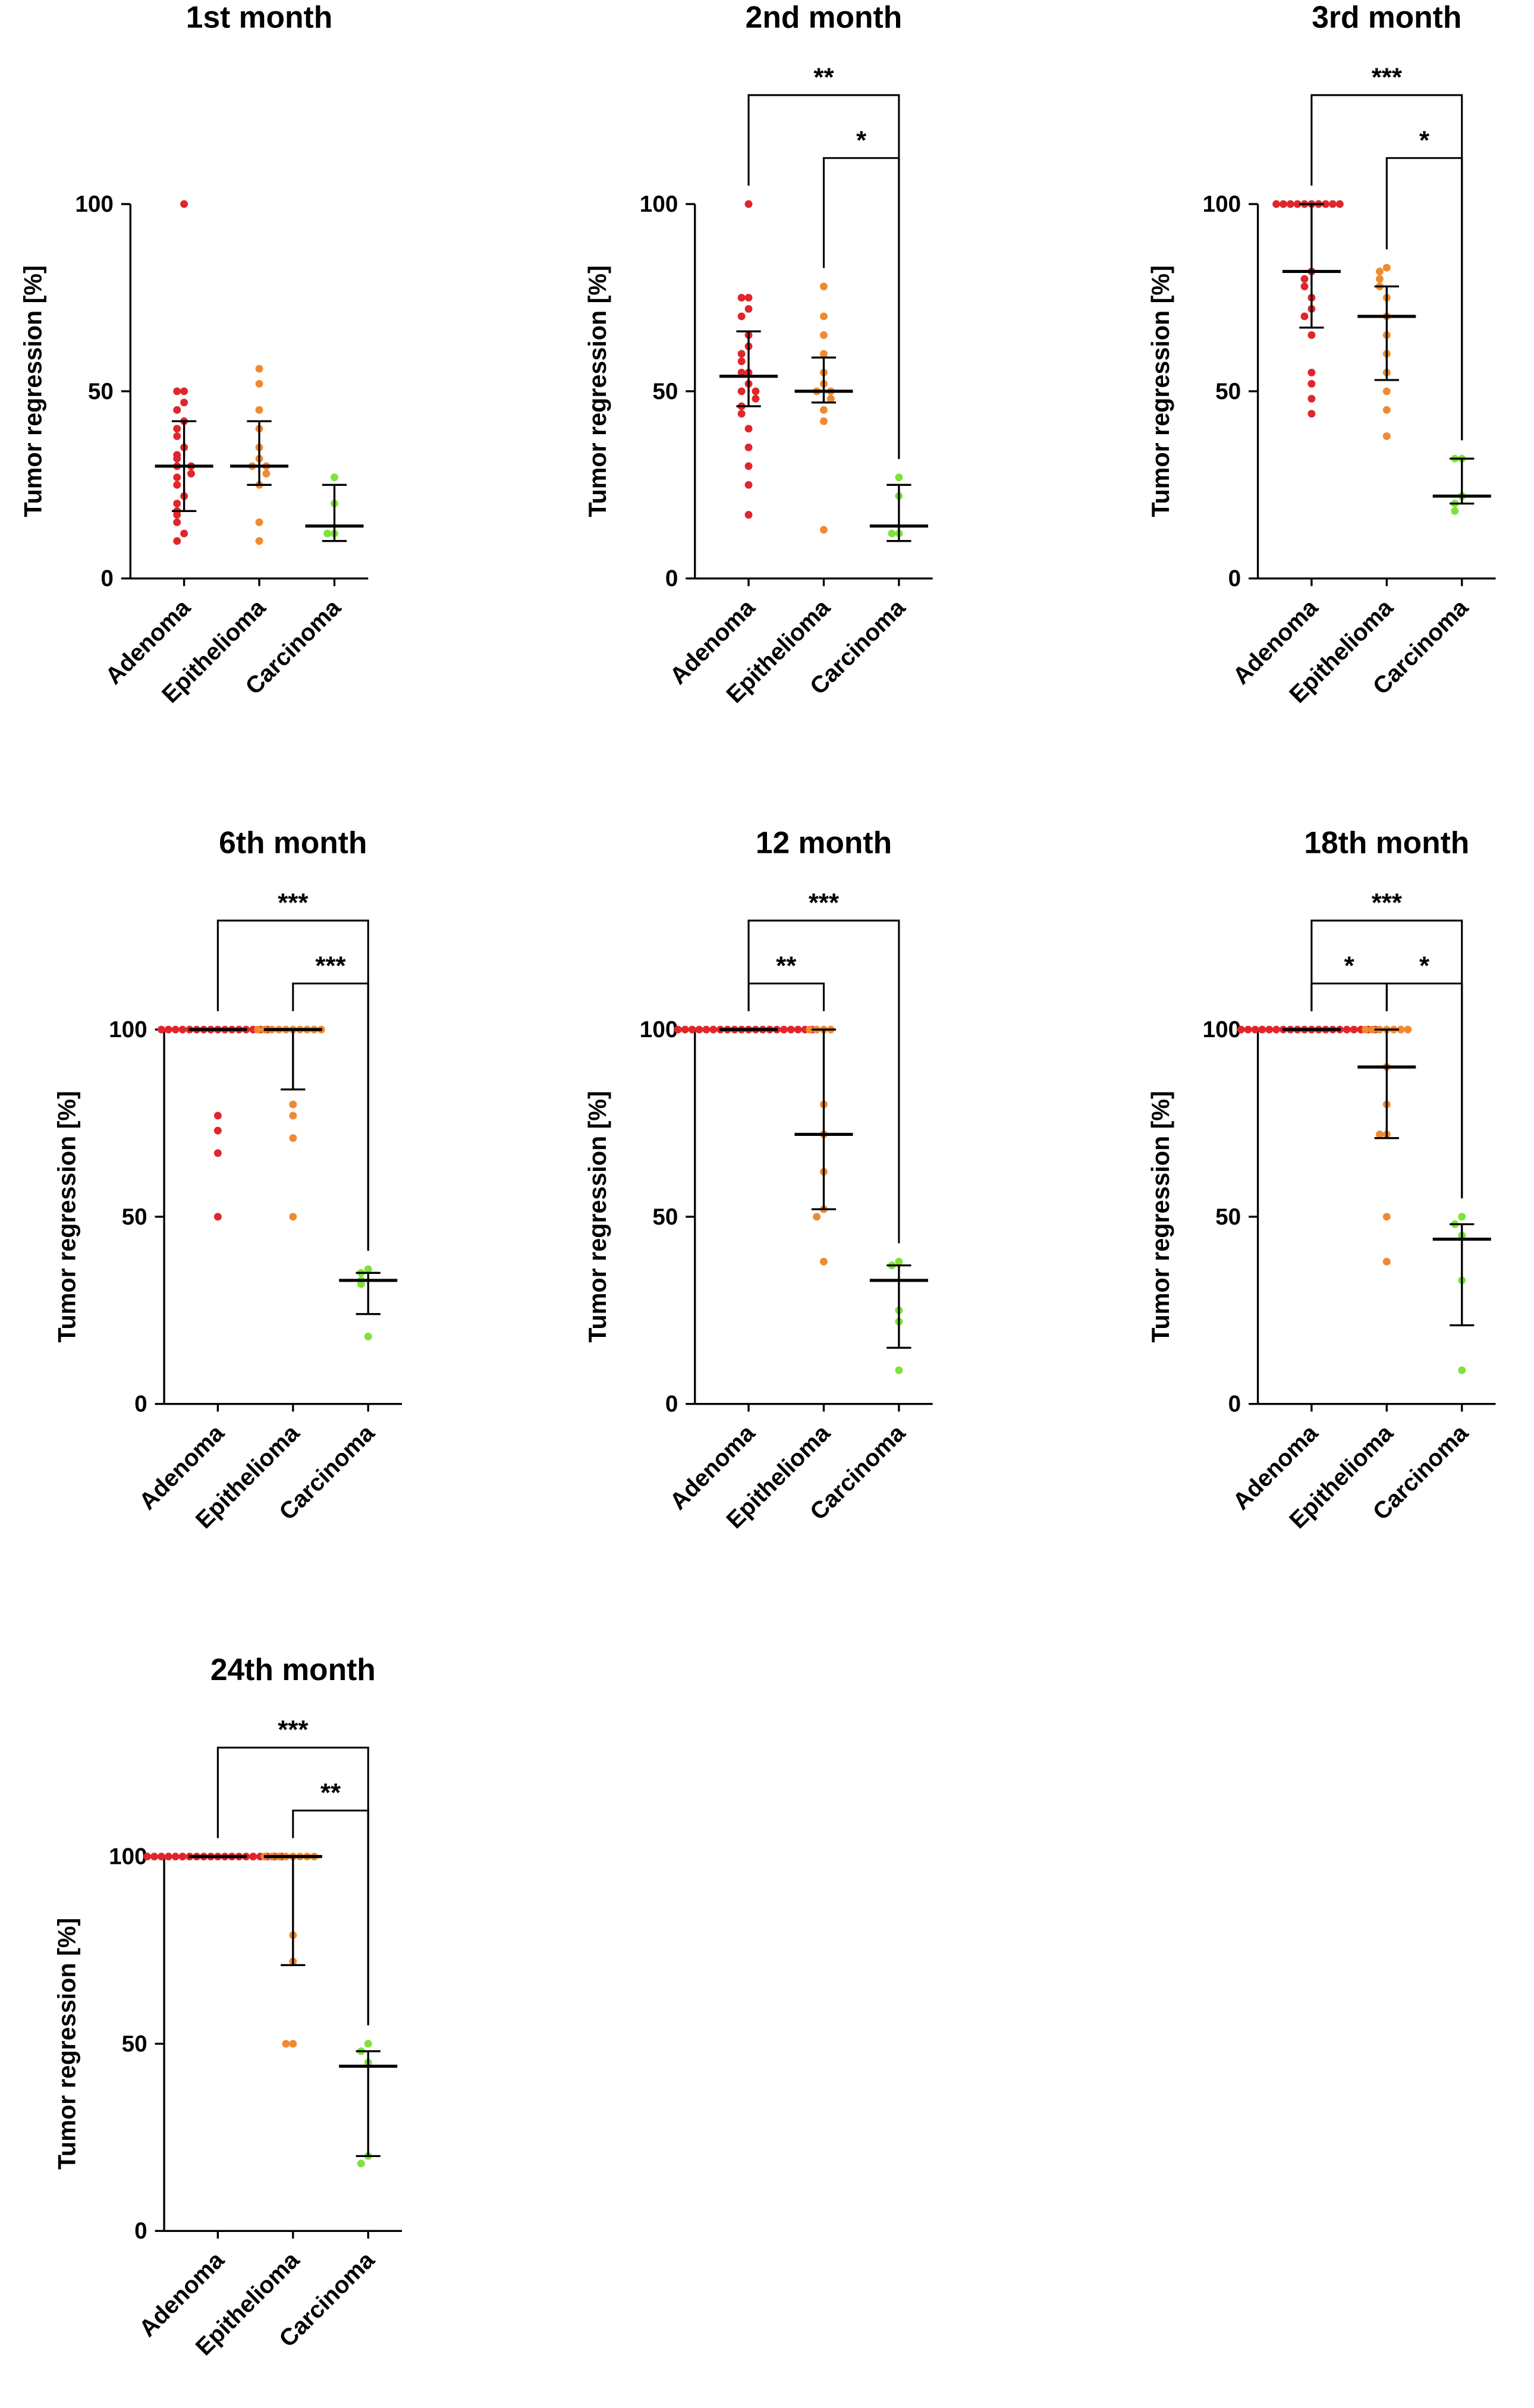  I want to click on significance-label: *, so click(1424, 140).